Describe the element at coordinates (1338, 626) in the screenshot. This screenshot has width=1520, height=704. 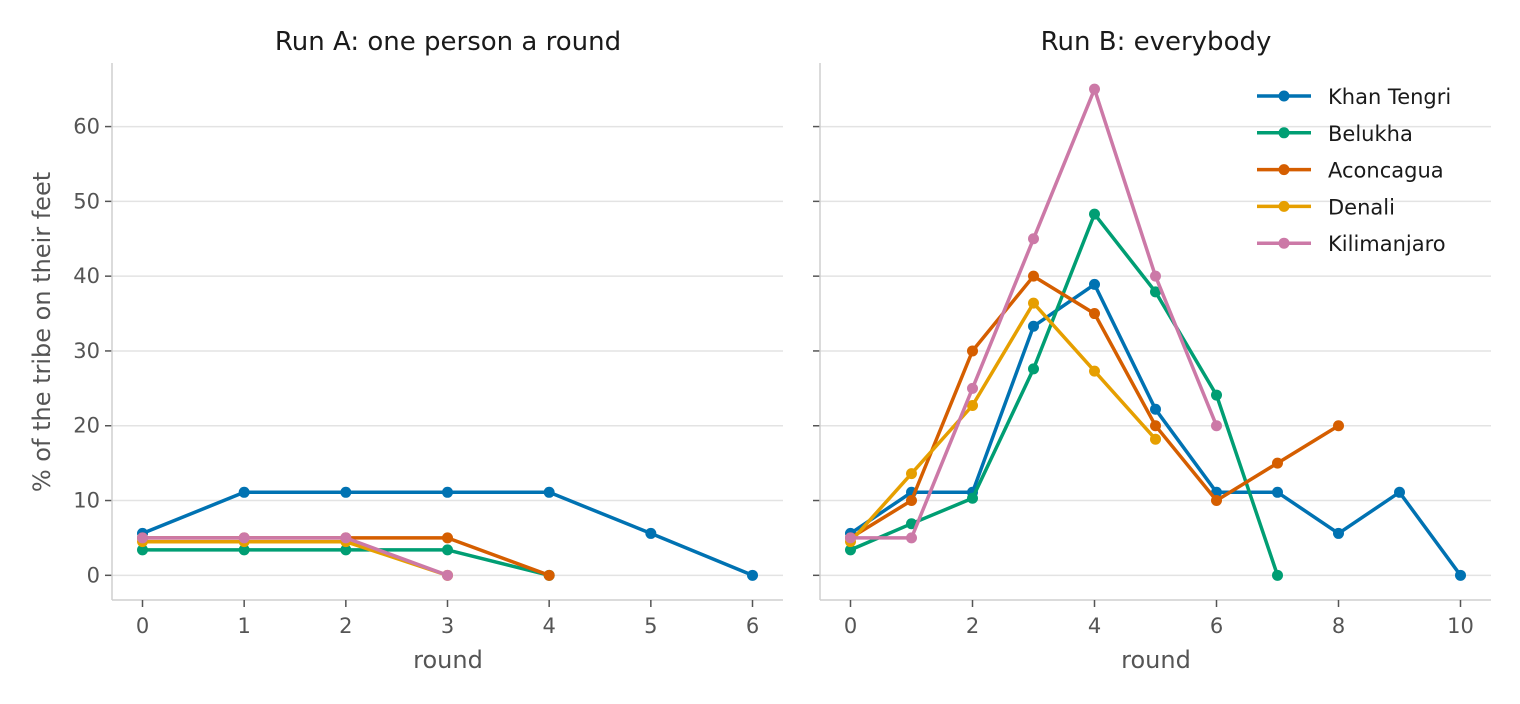
I see `x-tick-label: 8` at that location.